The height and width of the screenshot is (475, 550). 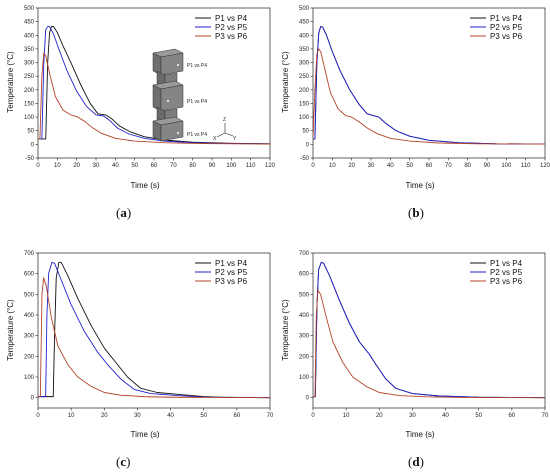 I want to click on panel-label-a: (a), so click(x=124, y=212).